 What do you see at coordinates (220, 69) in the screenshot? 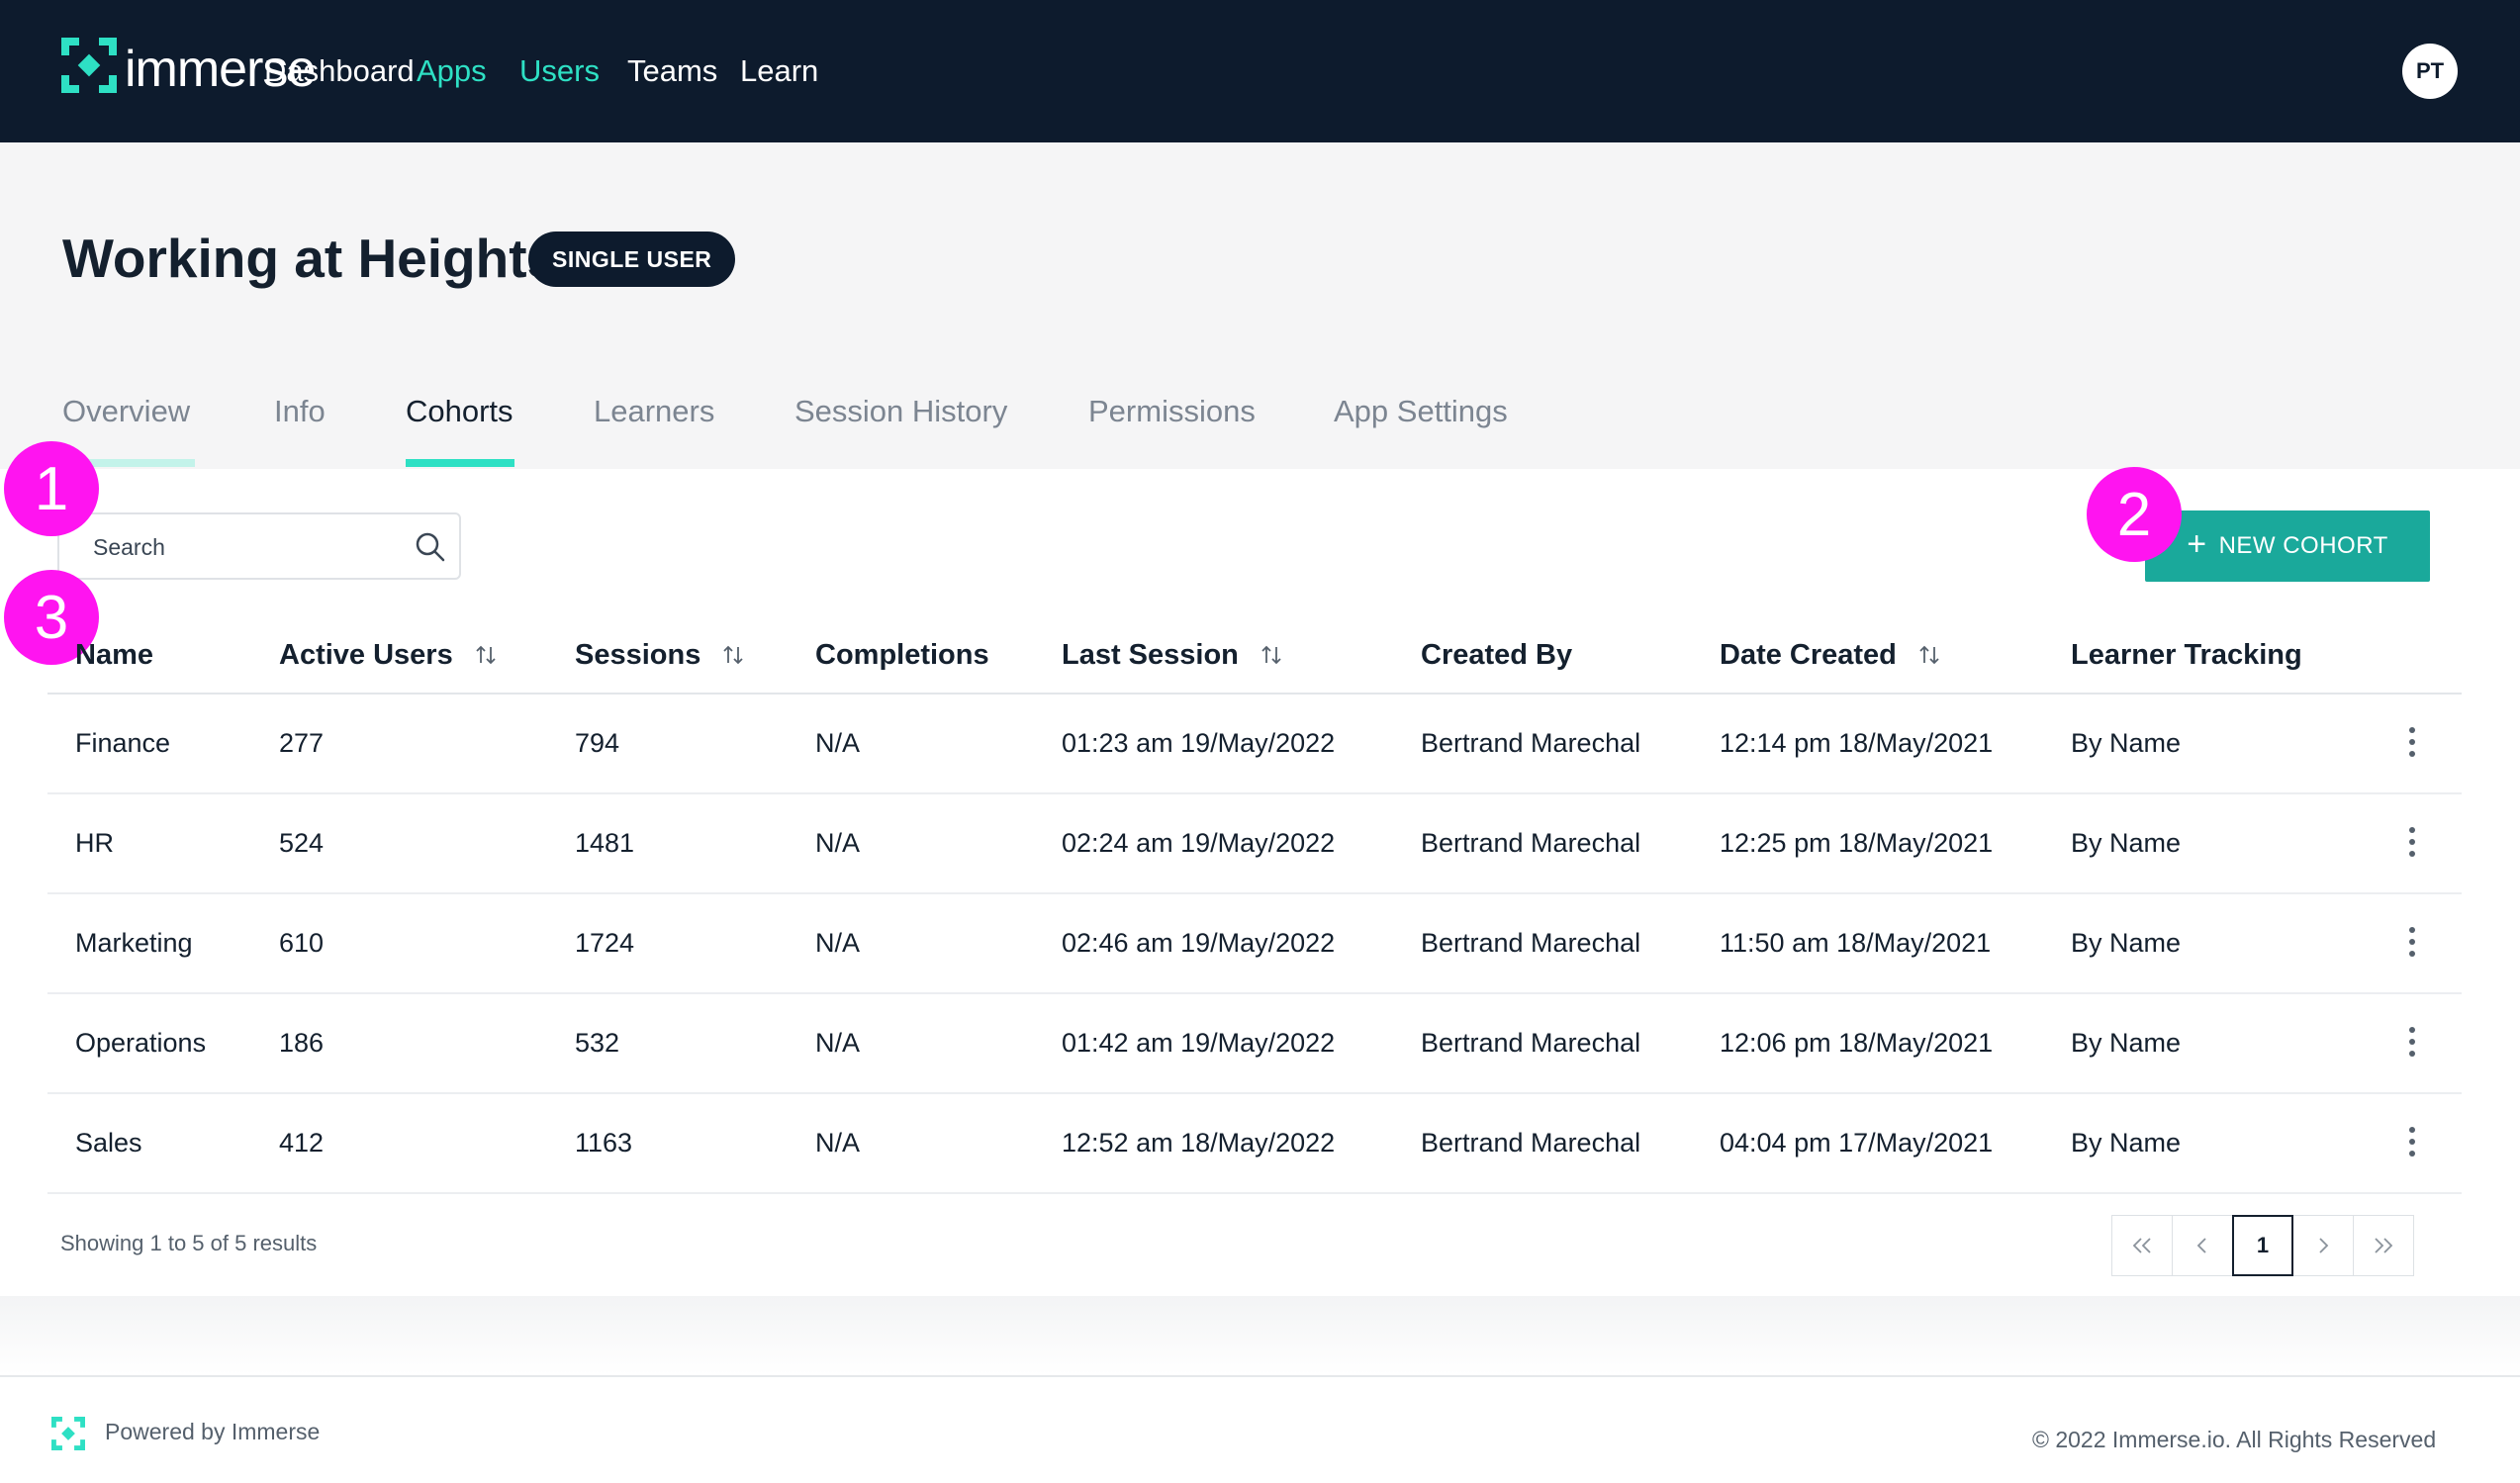
I see `brand-name: immerse` at bounding box center [220, 69].